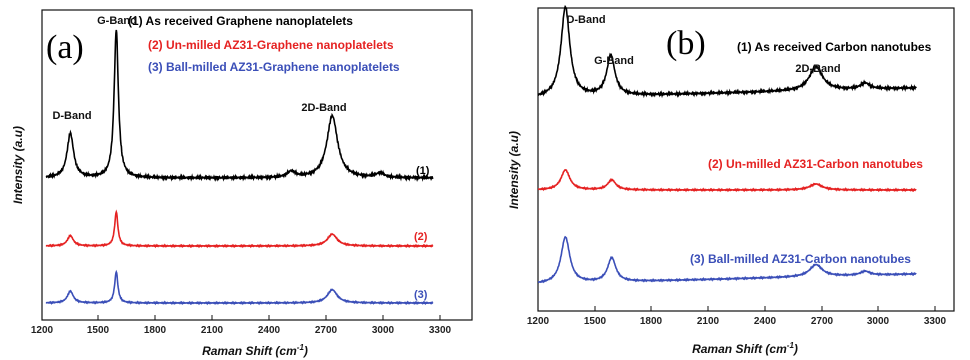 This screenshot has height=360, width=970. Describe the element at coordinates (18, 165) in the screenshot. I see `panel-a-y-axis-label: Intensity (a.u)` at that location.